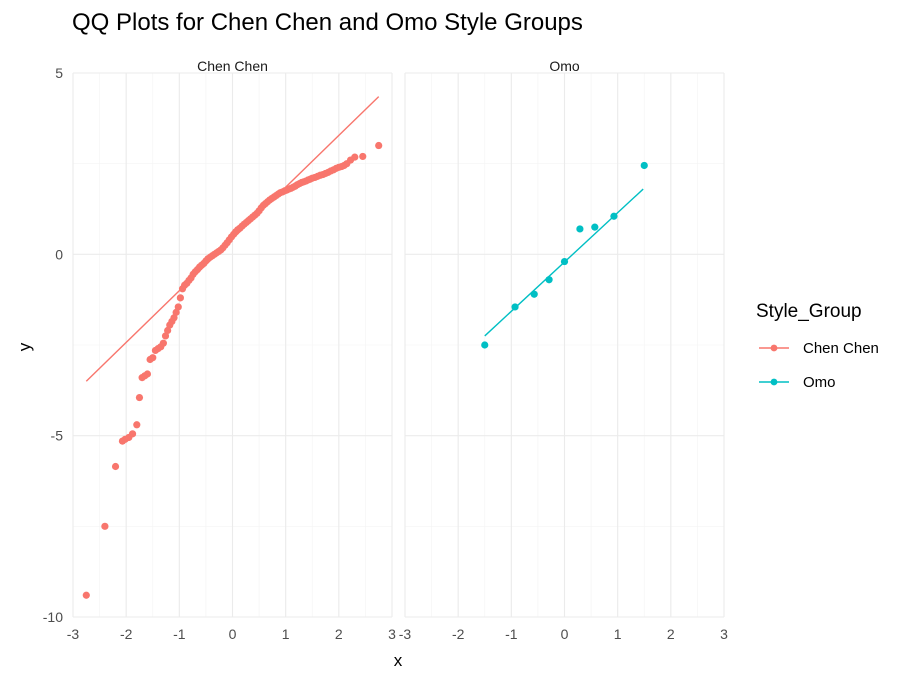 This screenshot has width=916, height=679. I want to click on y-tick-label: -10, so click(53, 617).